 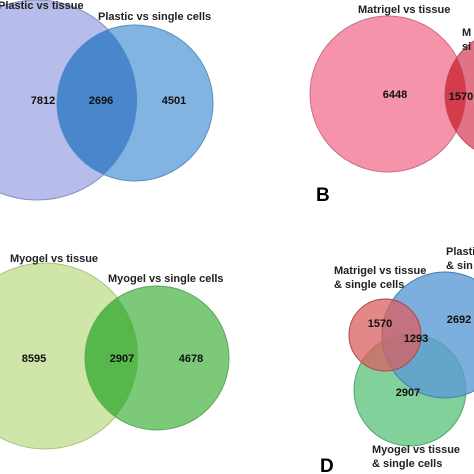 What do you see at coordinates (191, 359) in the screenshot?
I see `count-myogel-single-cells-only: 4678` at bounding box center [191, 359].